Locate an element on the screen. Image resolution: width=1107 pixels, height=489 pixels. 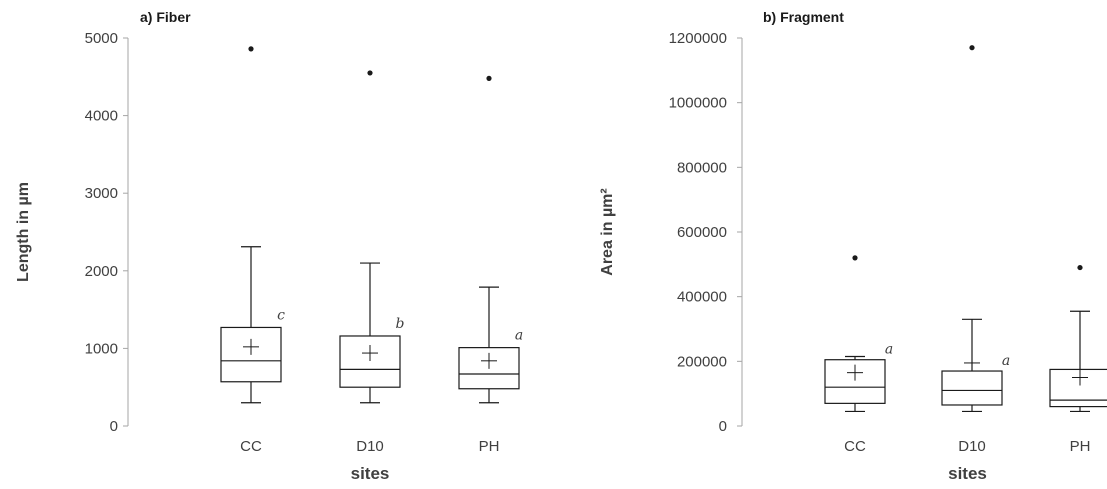
fiber-d10-outlier-point is located at coordinates (370, 73).